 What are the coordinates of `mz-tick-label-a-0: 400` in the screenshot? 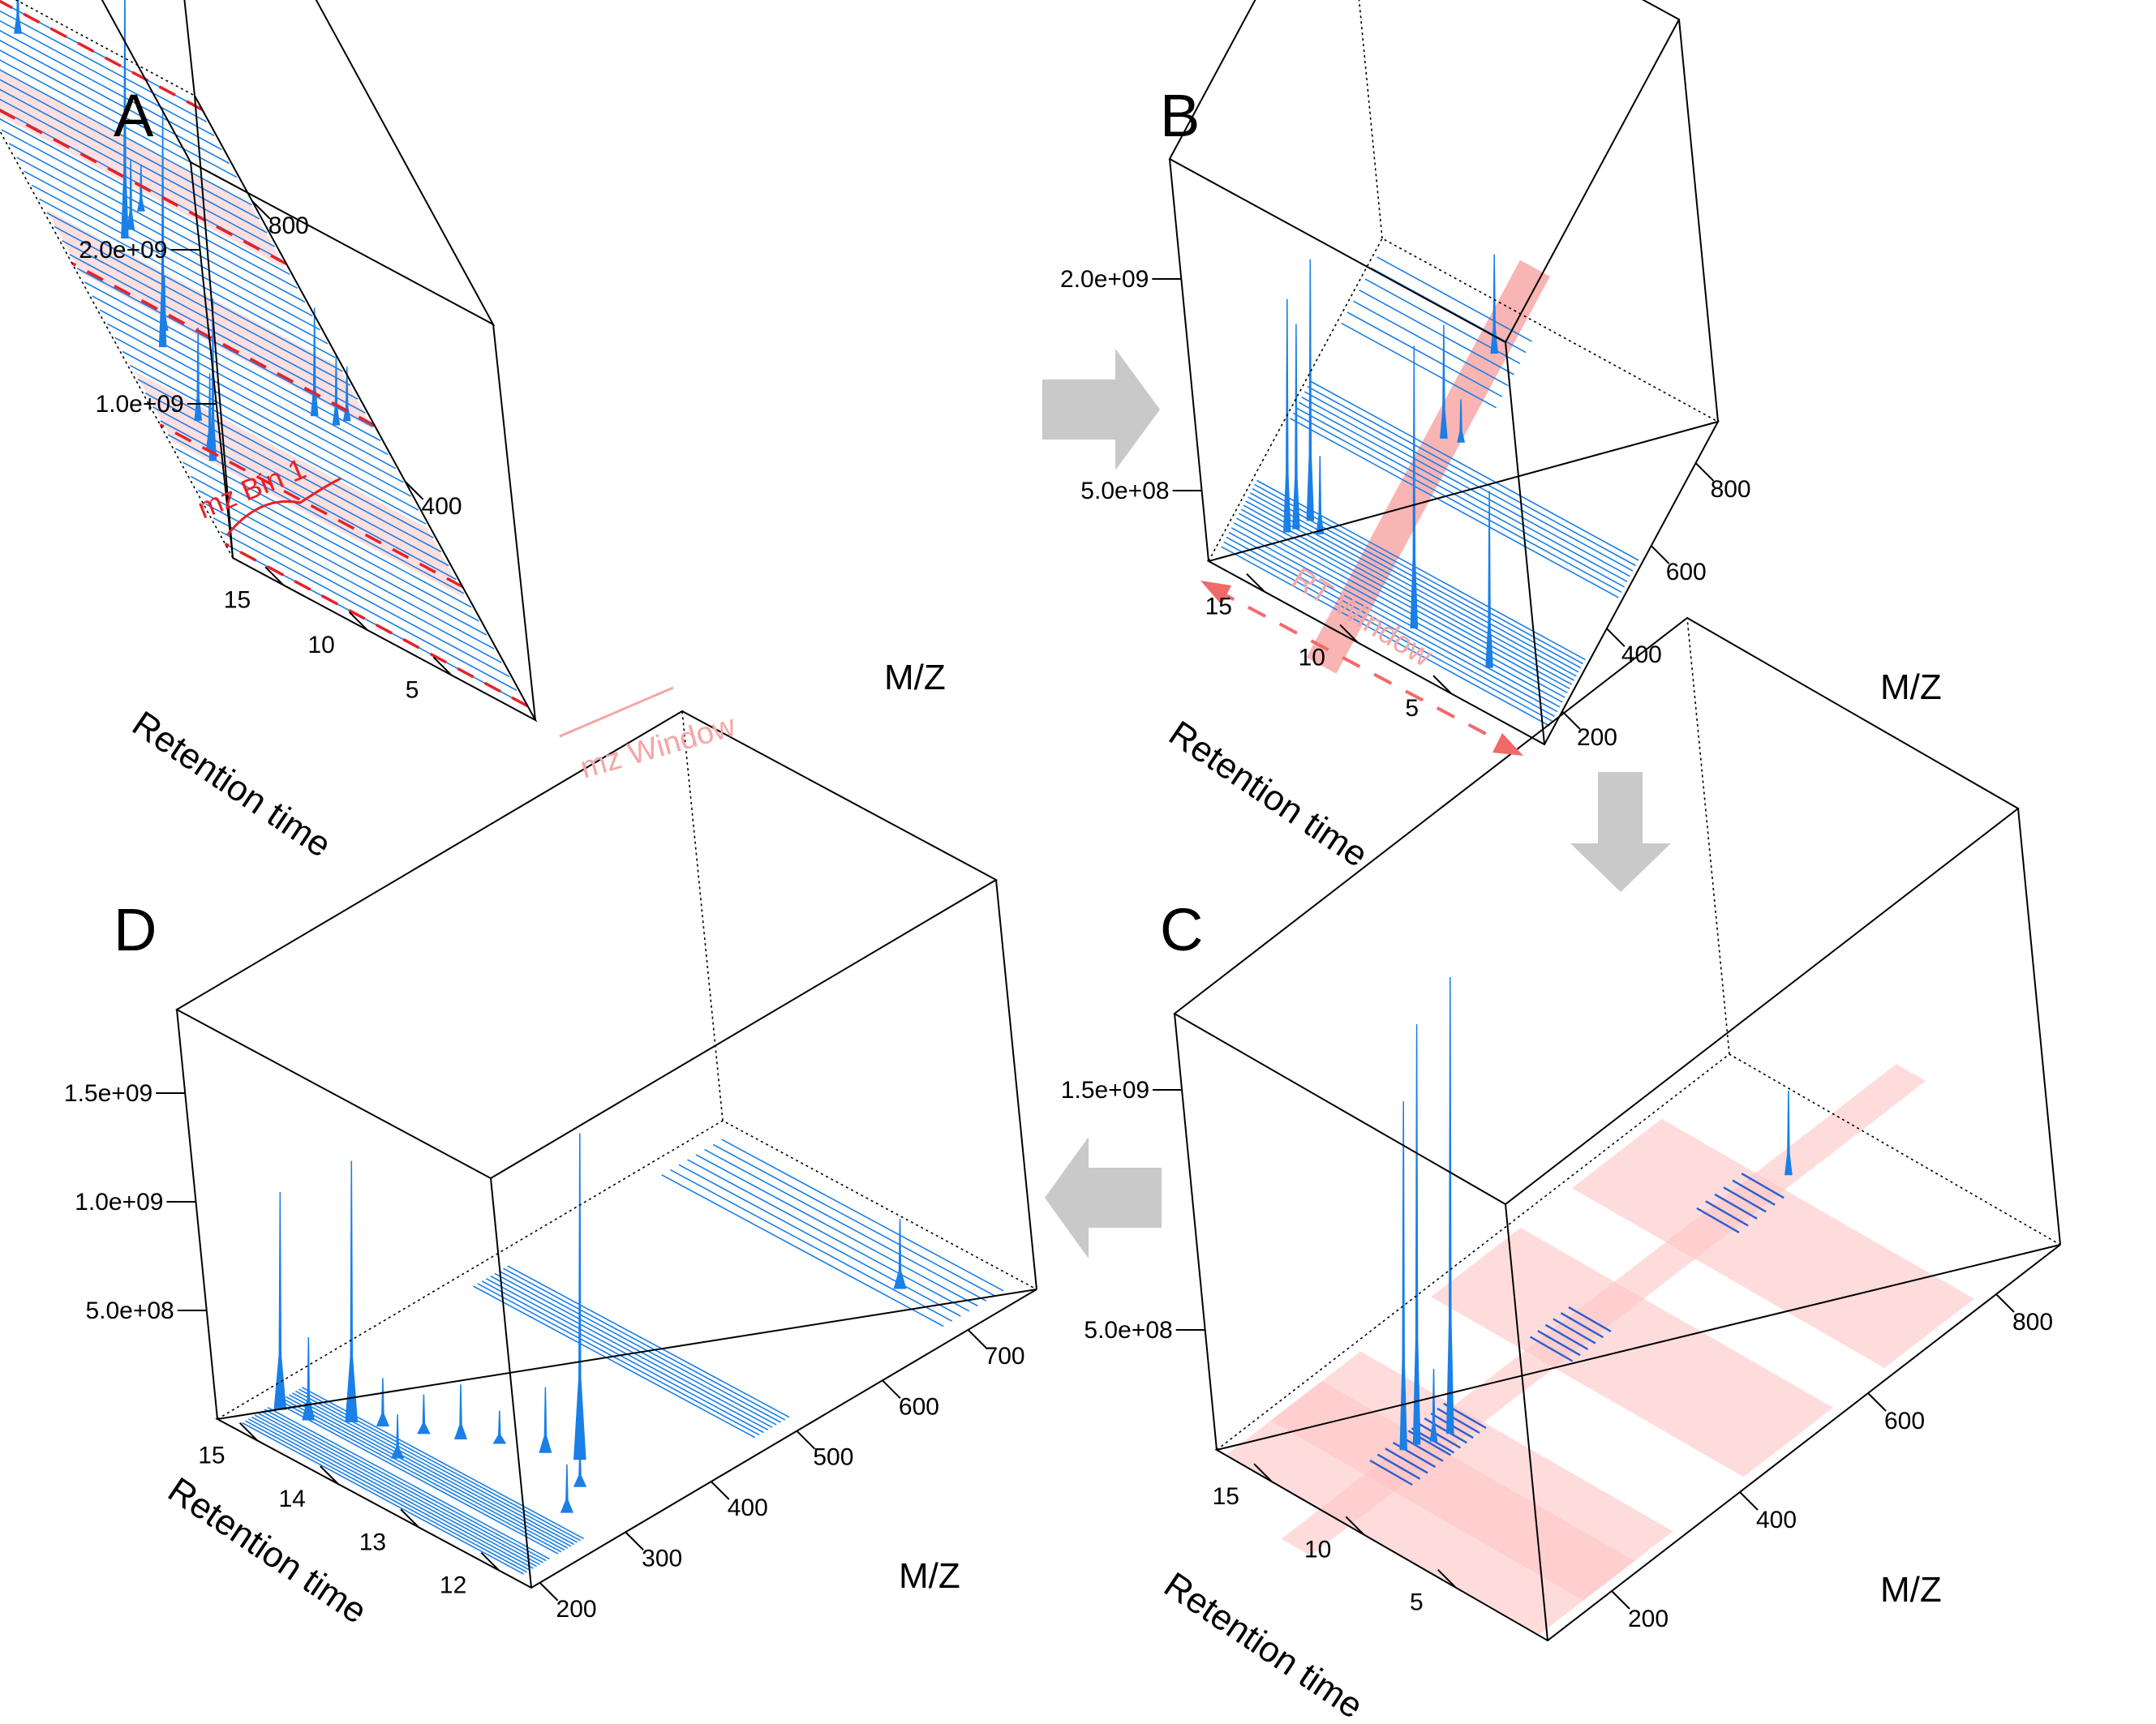 It's located at (442, 506).